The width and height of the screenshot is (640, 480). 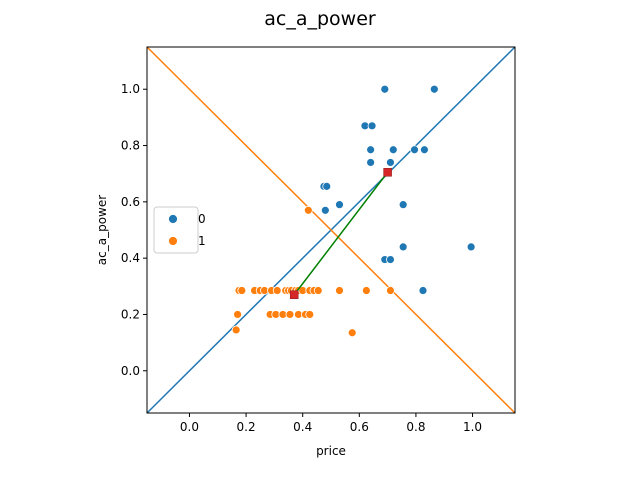 I want to click on legend: 01, so click(x=179, y=230).